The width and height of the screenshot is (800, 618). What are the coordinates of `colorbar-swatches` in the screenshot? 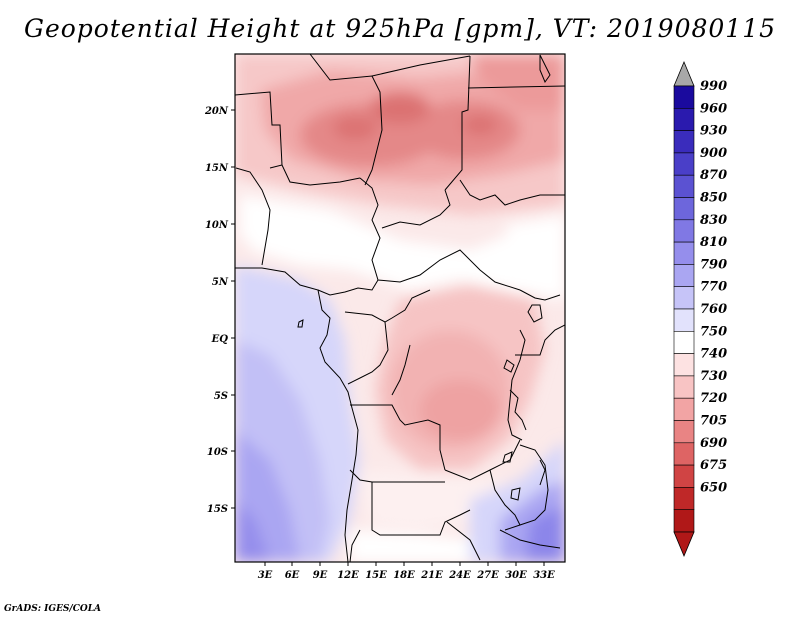 It's located at (684, 309).